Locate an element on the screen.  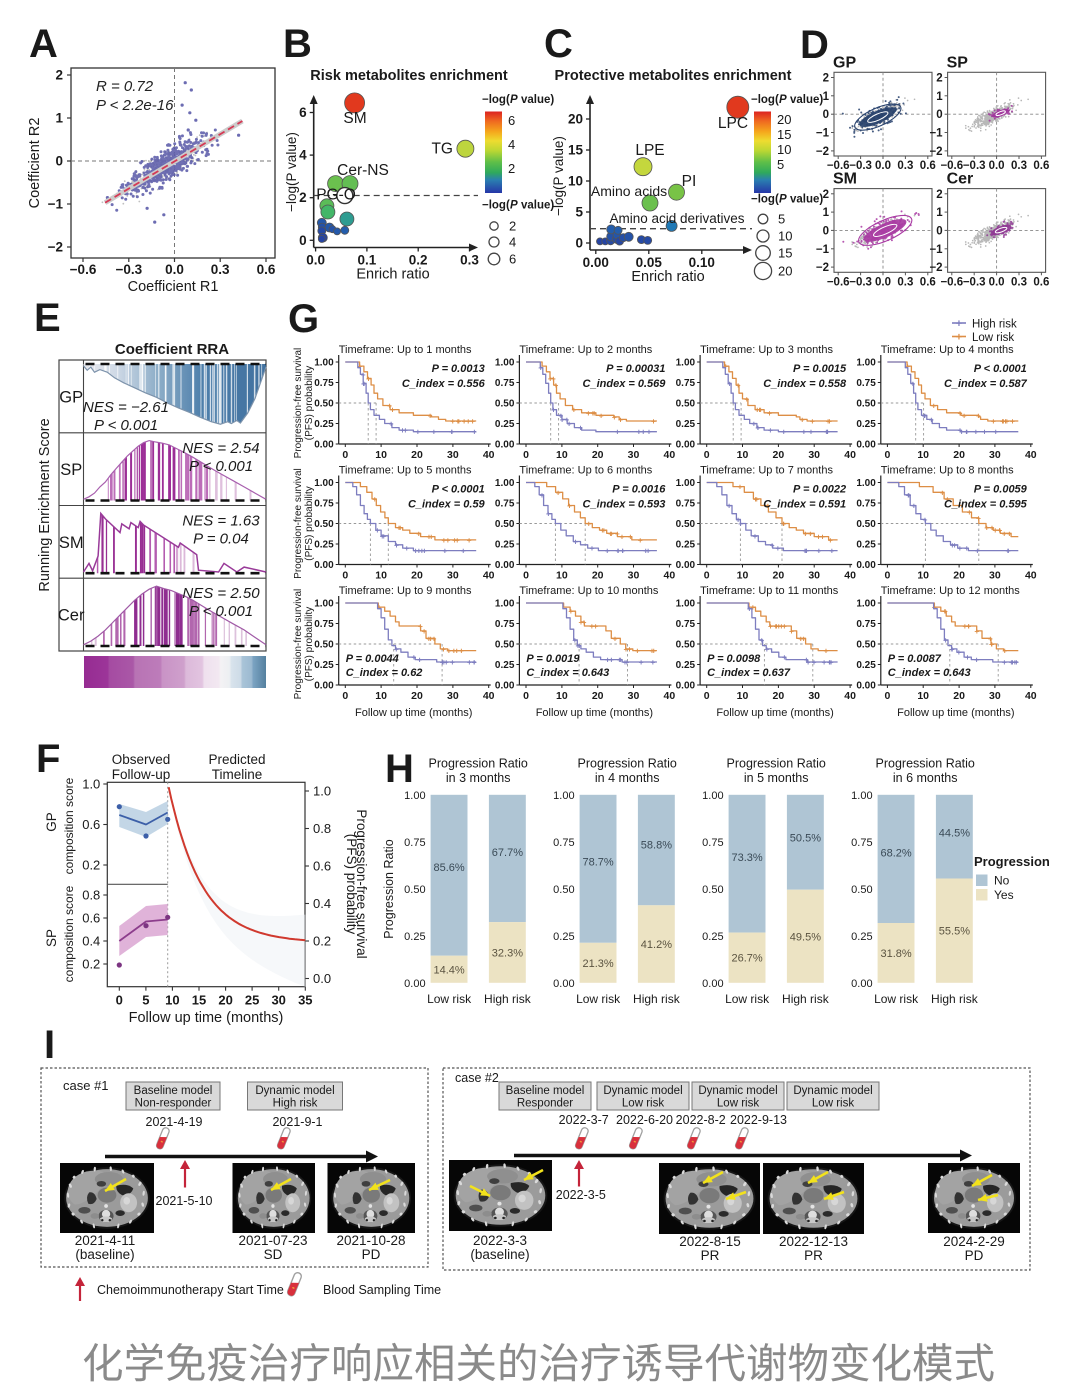
svg-text: Timeframe: Up to 9 months is located at coordinates (405, 591).